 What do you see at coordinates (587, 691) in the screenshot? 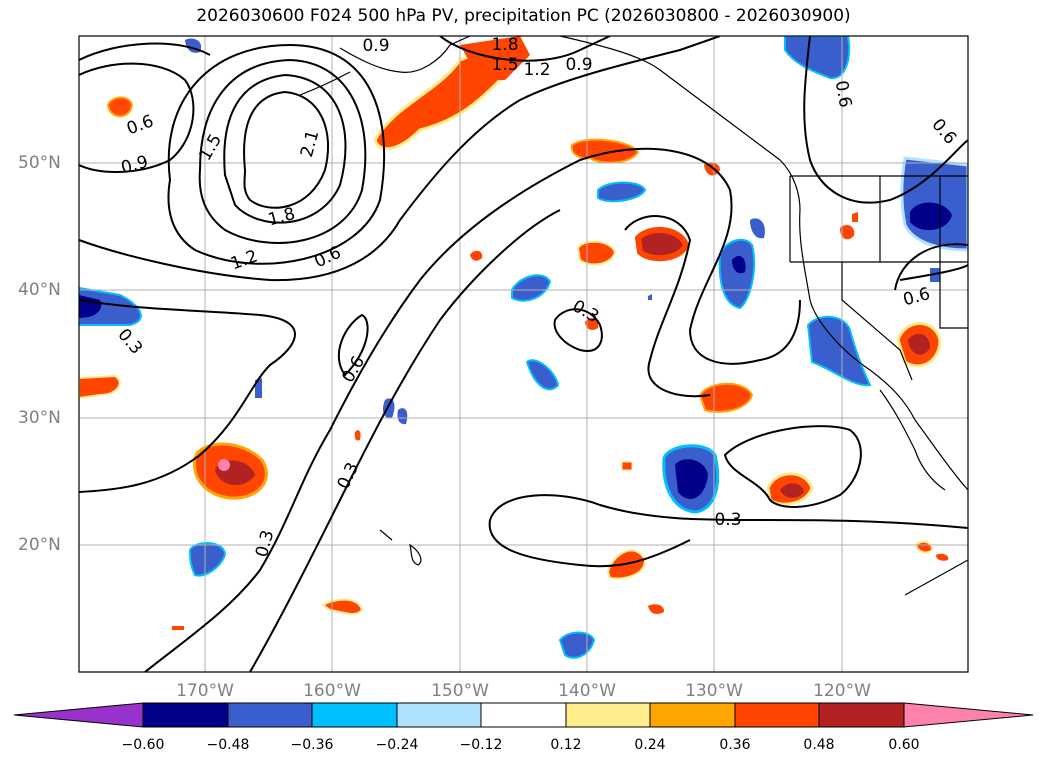
I see `lon-label: 140°W` at bounding box center [587, 691].